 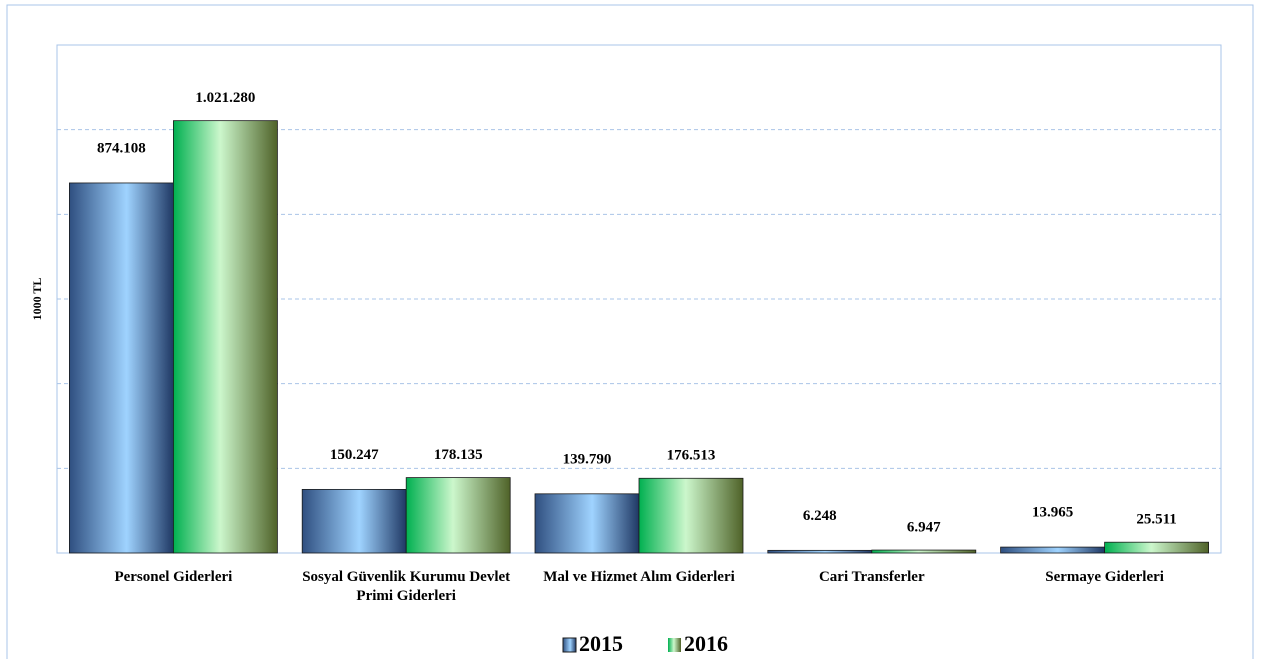 I want to click on data-label: 6.947, so click(x=924, y=527).